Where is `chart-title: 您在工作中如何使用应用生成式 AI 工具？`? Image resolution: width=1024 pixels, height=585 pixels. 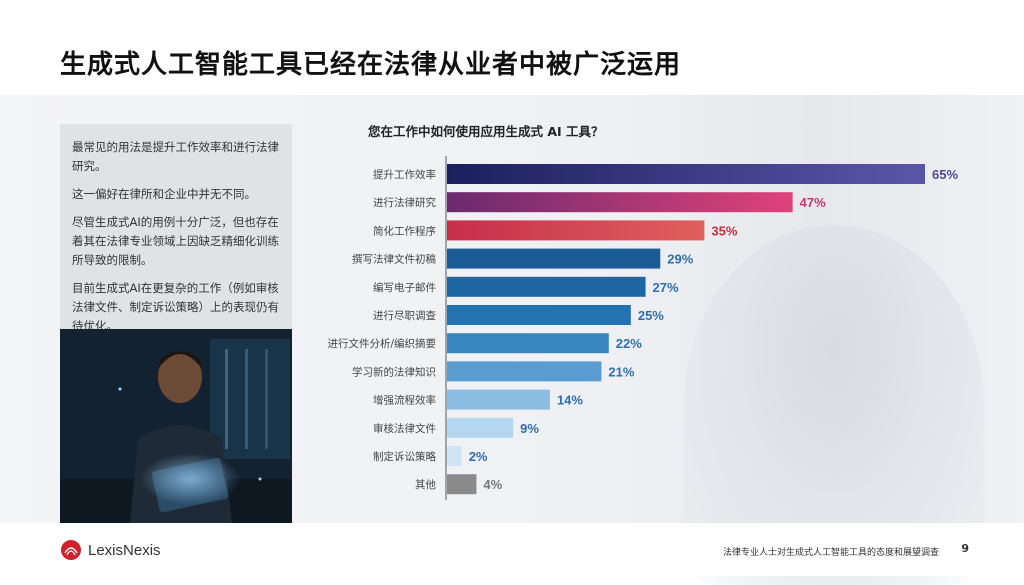
chart-title: 您在工作中如何使用应用生成式 AI 工具？ is located at coordinates (486, 131).